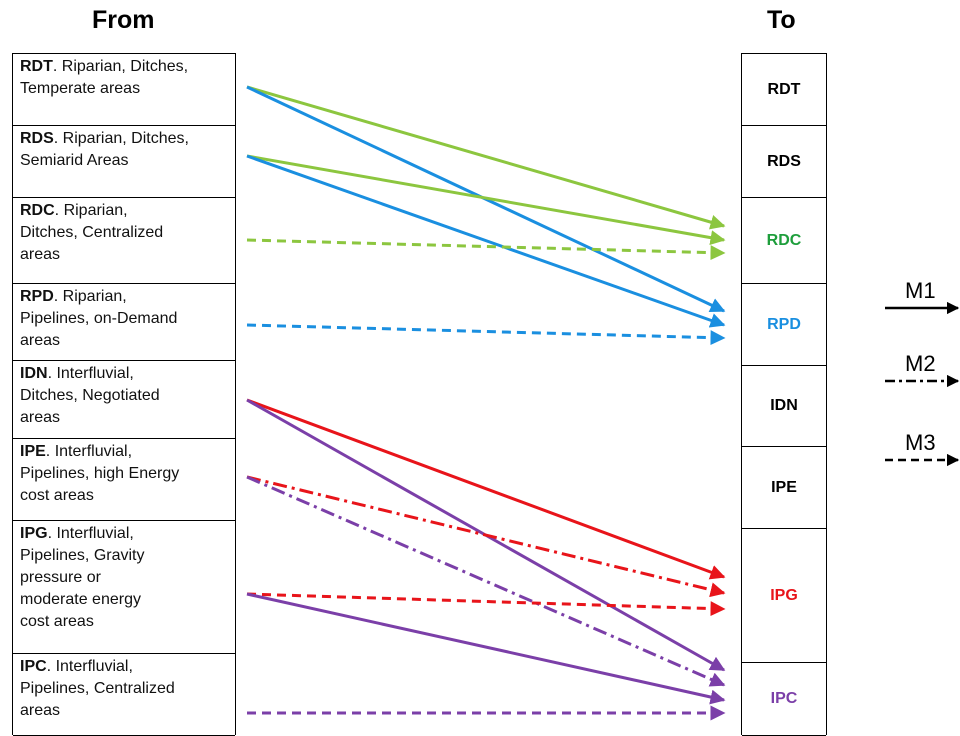 The image size is (960, 736). I want to click on to-row-idn: IDN, so click(784, 406).